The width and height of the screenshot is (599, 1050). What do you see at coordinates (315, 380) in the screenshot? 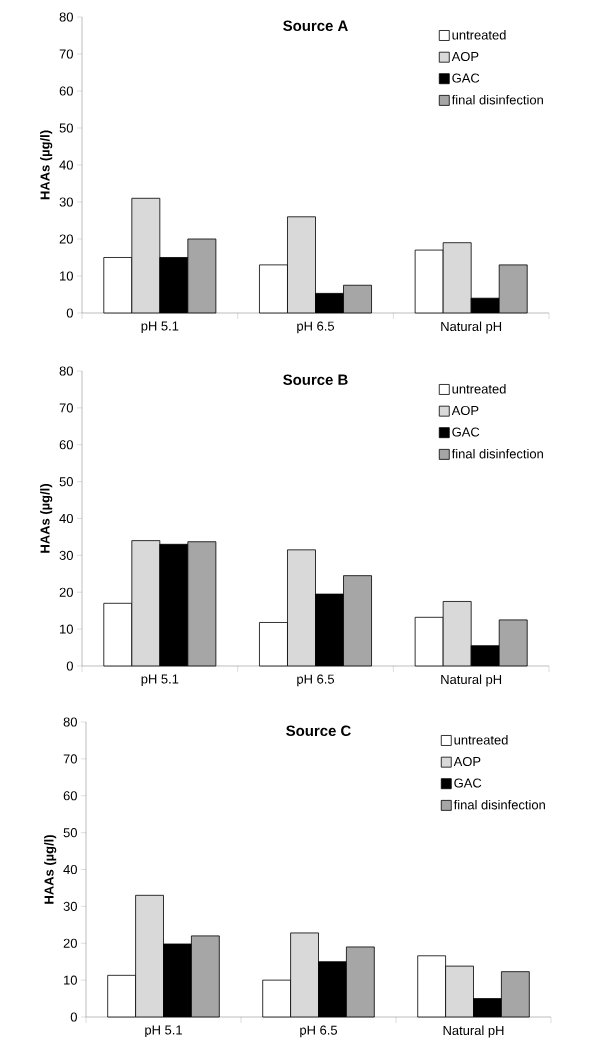
I see `chart-title: Source B` at bounding box center [315, 380].